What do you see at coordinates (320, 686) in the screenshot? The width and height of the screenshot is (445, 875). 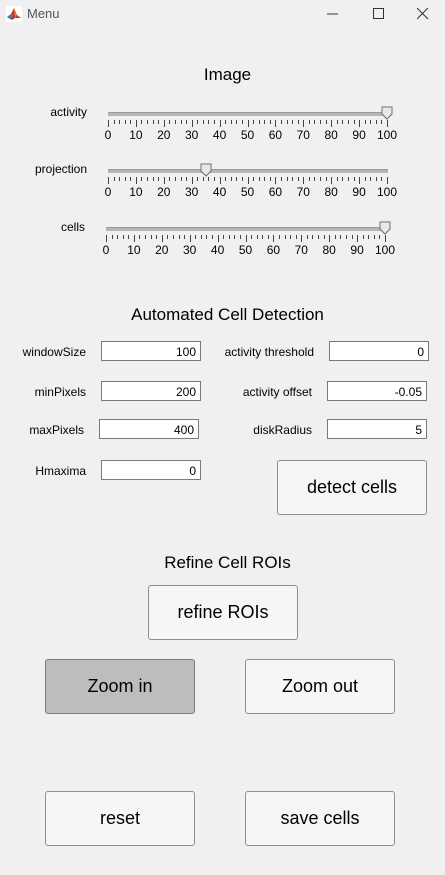 I see `zoom-out-button: Zoom out` at bounding box center [320, 686].